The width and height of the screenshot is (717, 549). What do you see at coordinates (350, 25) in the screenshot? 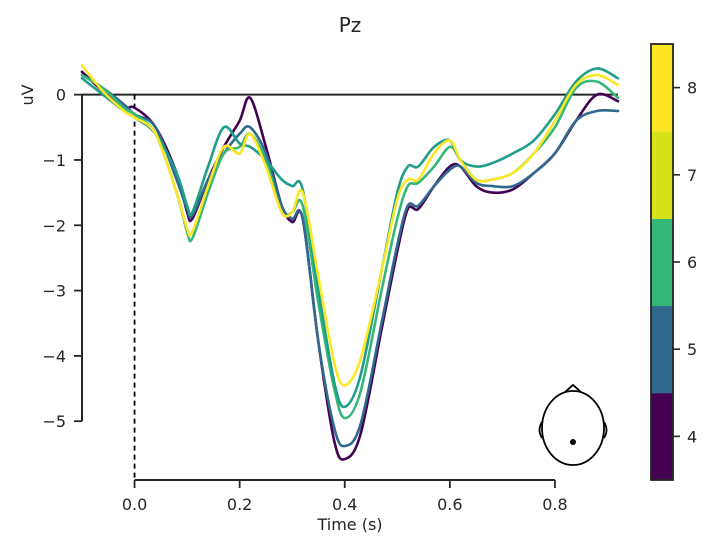
I see `chart-title: Pz` at bounding box center [350, 25].